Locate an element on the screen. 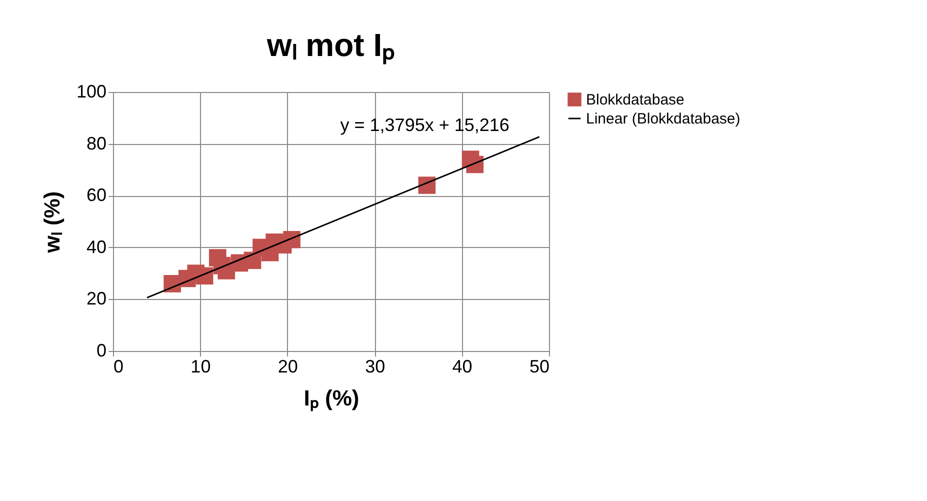 The width and height of the screenshot is (927, 501). y-tick-label: 80 is located at coordinates (96, 143).